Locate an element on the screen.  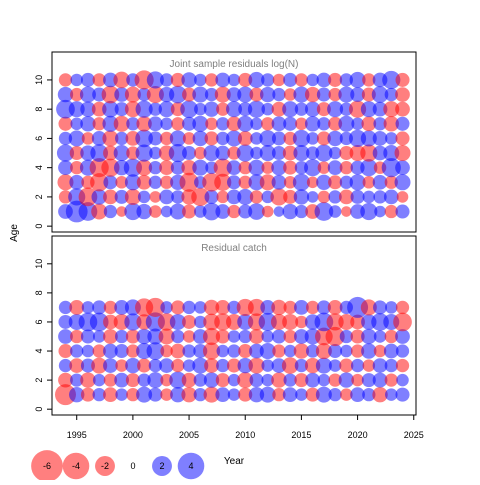
y-axis-label: Age is located at coordinates (14, 233).